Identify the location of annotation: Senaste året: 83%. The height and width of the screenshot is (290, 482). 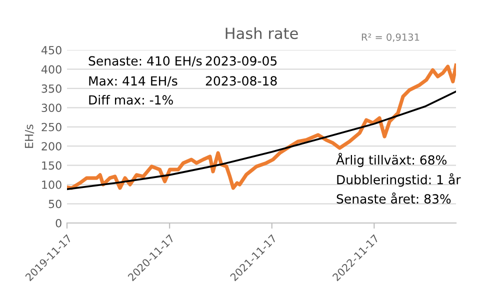
(393, 198).